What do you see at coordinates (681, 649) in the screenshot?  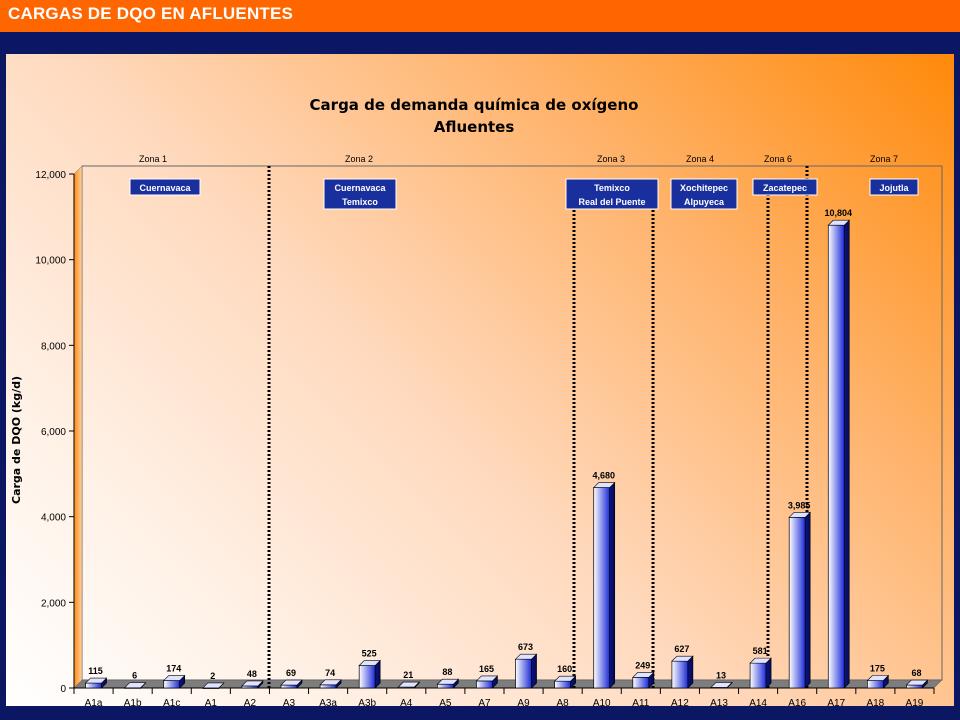 I see `data-label: 627` at bounding box center [681, 649].